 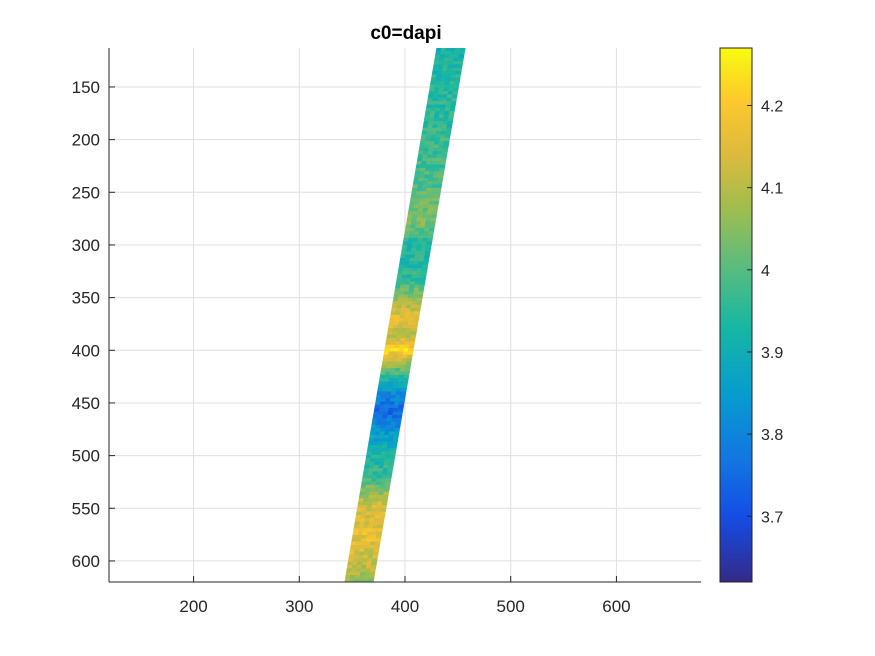 I want to click on x-tick-label: 400, so click(x=405, y=606).